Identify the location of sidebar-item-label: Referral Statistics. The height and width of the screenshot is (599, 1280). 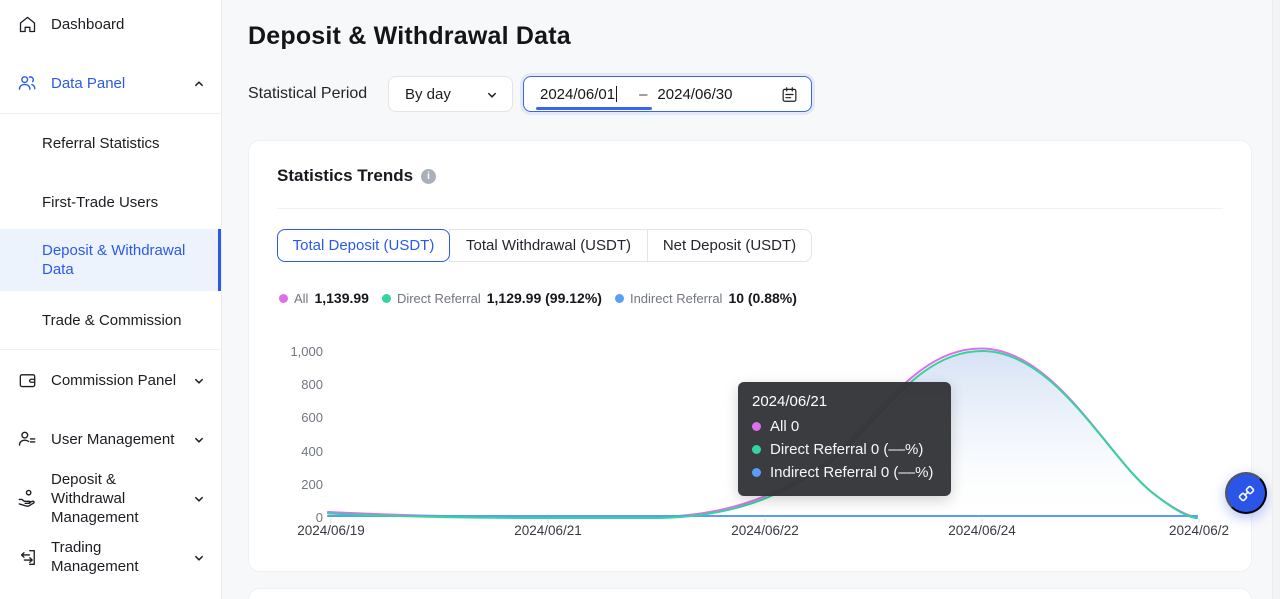
(101, 143).